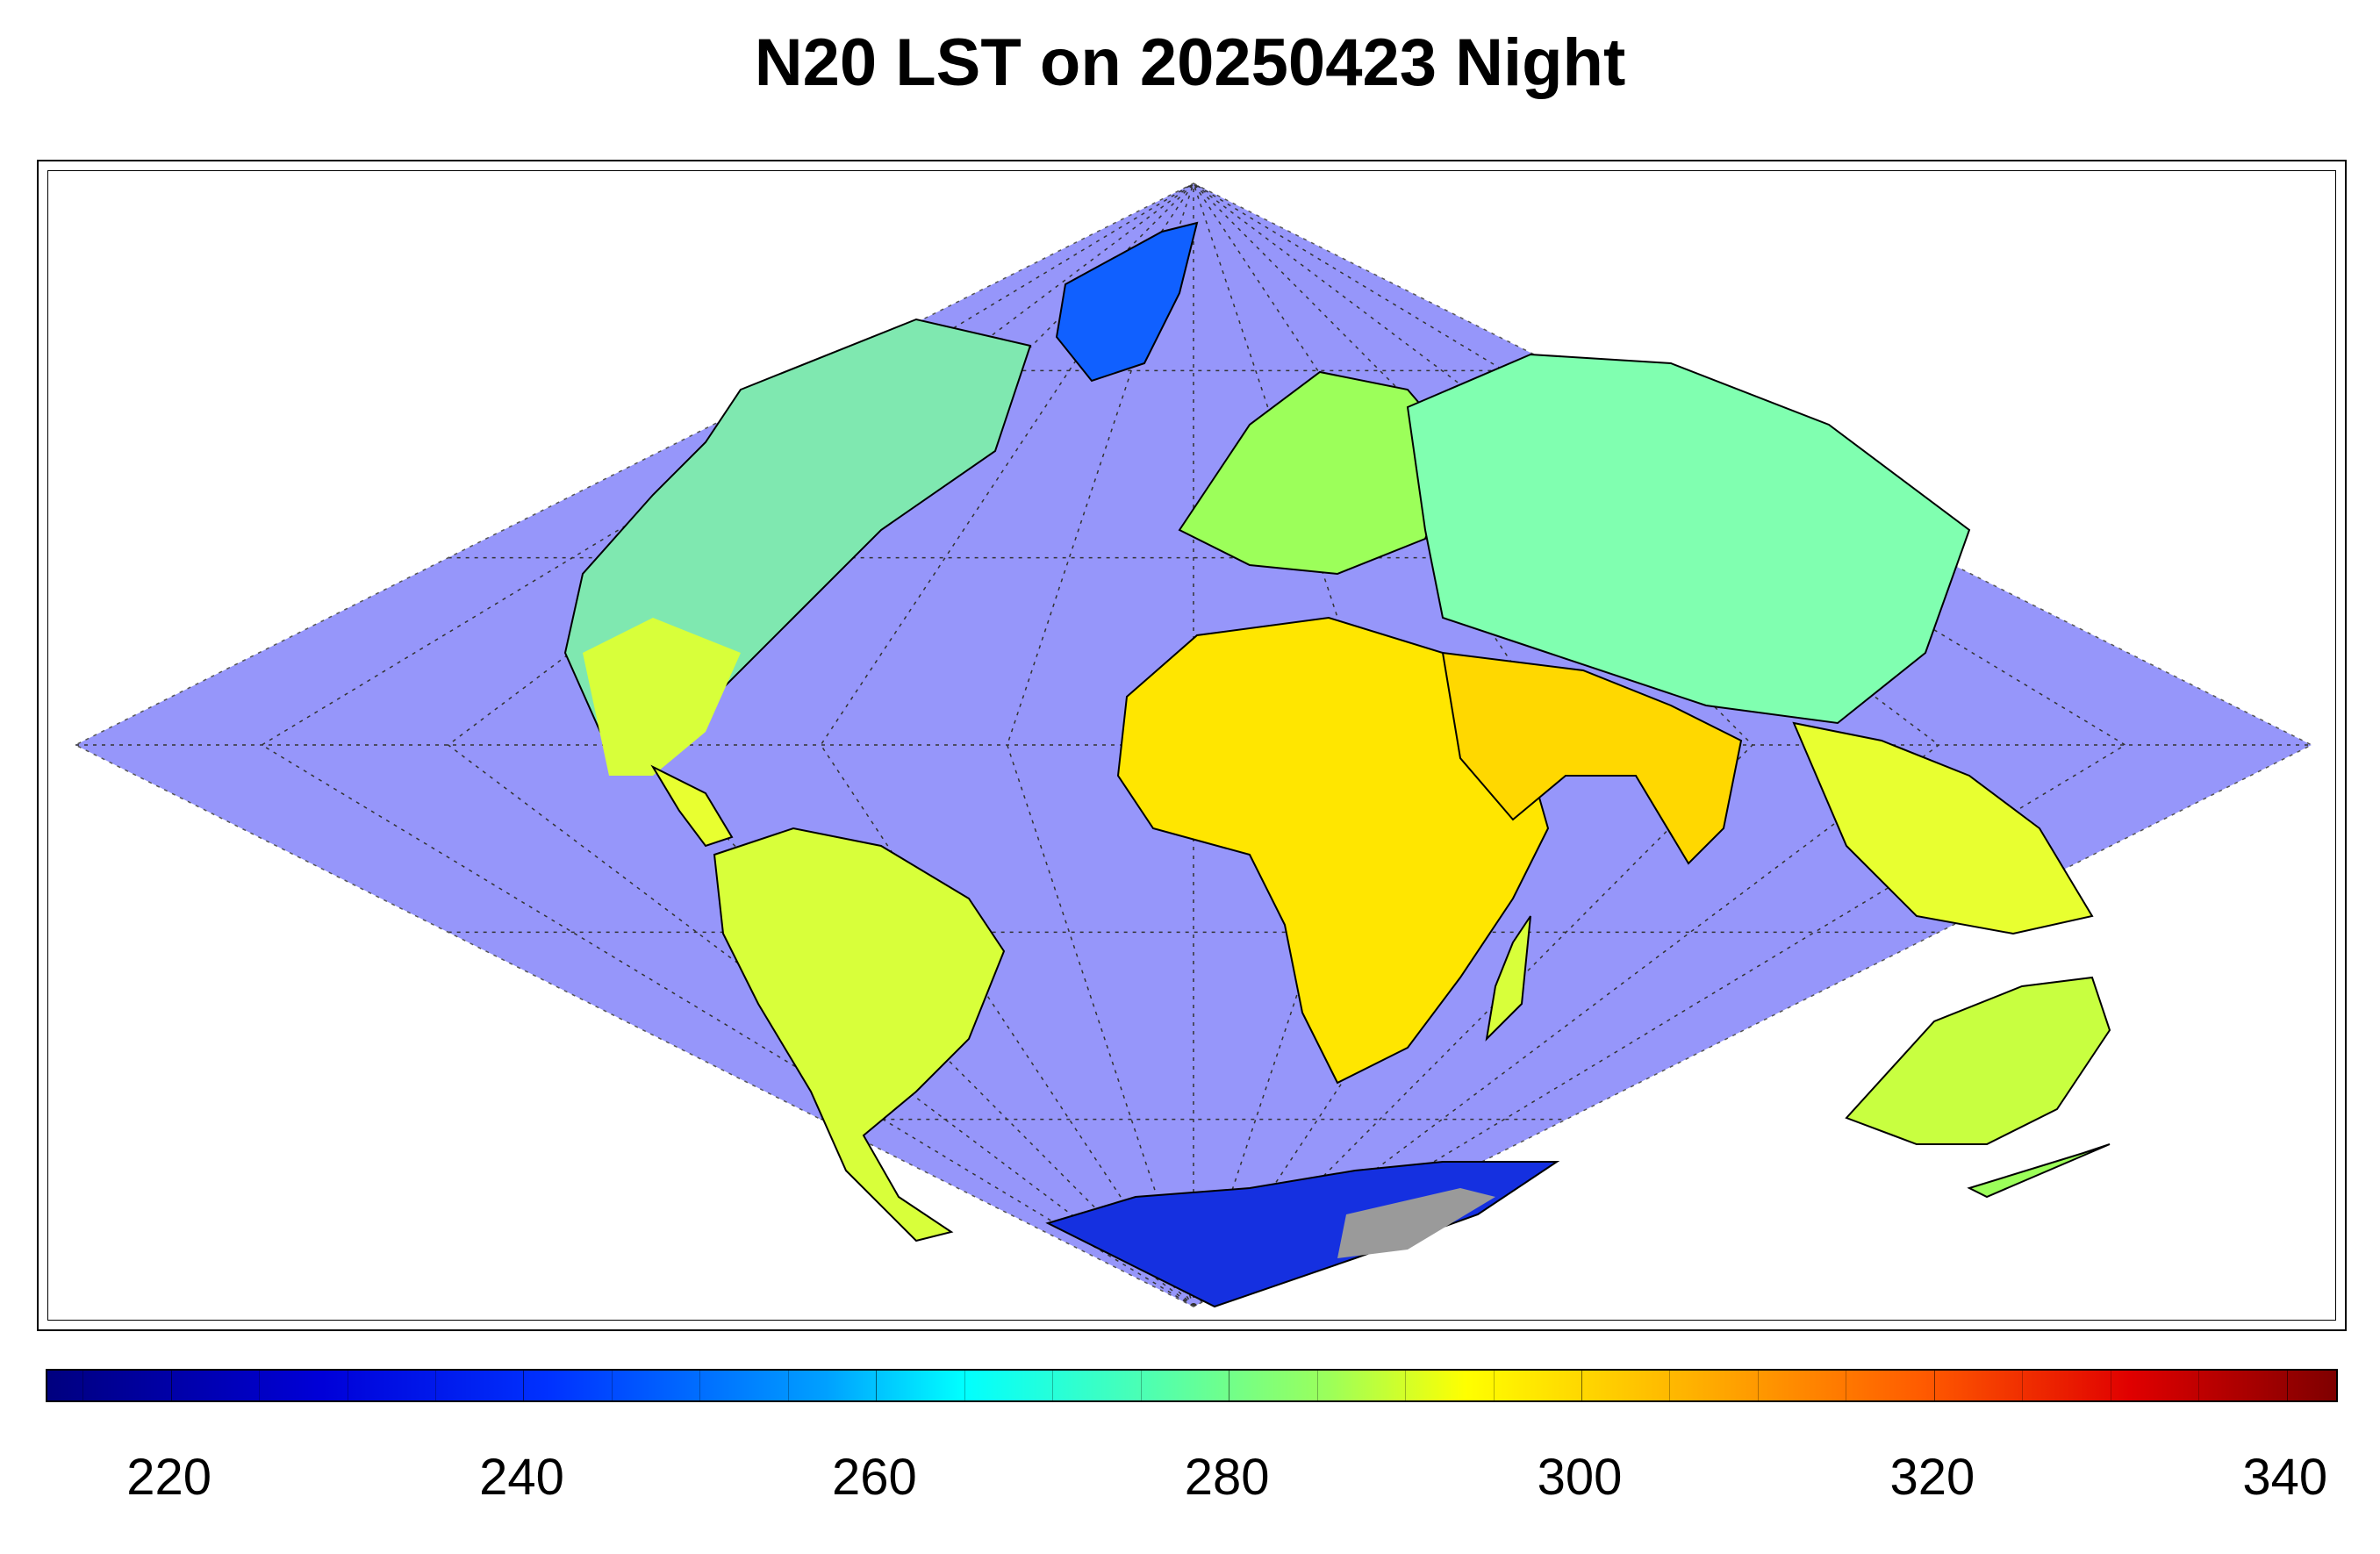 This screenshot has height=1554, width=2380. What do you see at coordinates (662, 697) in the screenshot?
I see `region-north-america-south` at bounding box center [662, 697].